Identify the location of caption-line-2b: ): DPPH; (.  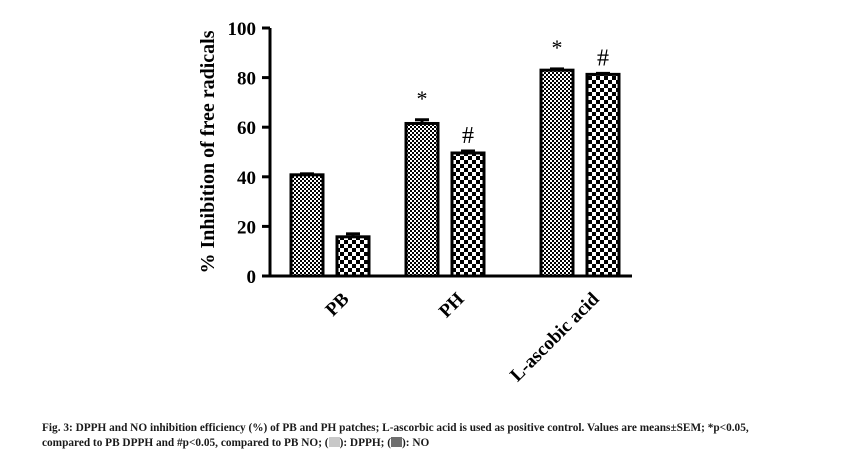
(365, 443).